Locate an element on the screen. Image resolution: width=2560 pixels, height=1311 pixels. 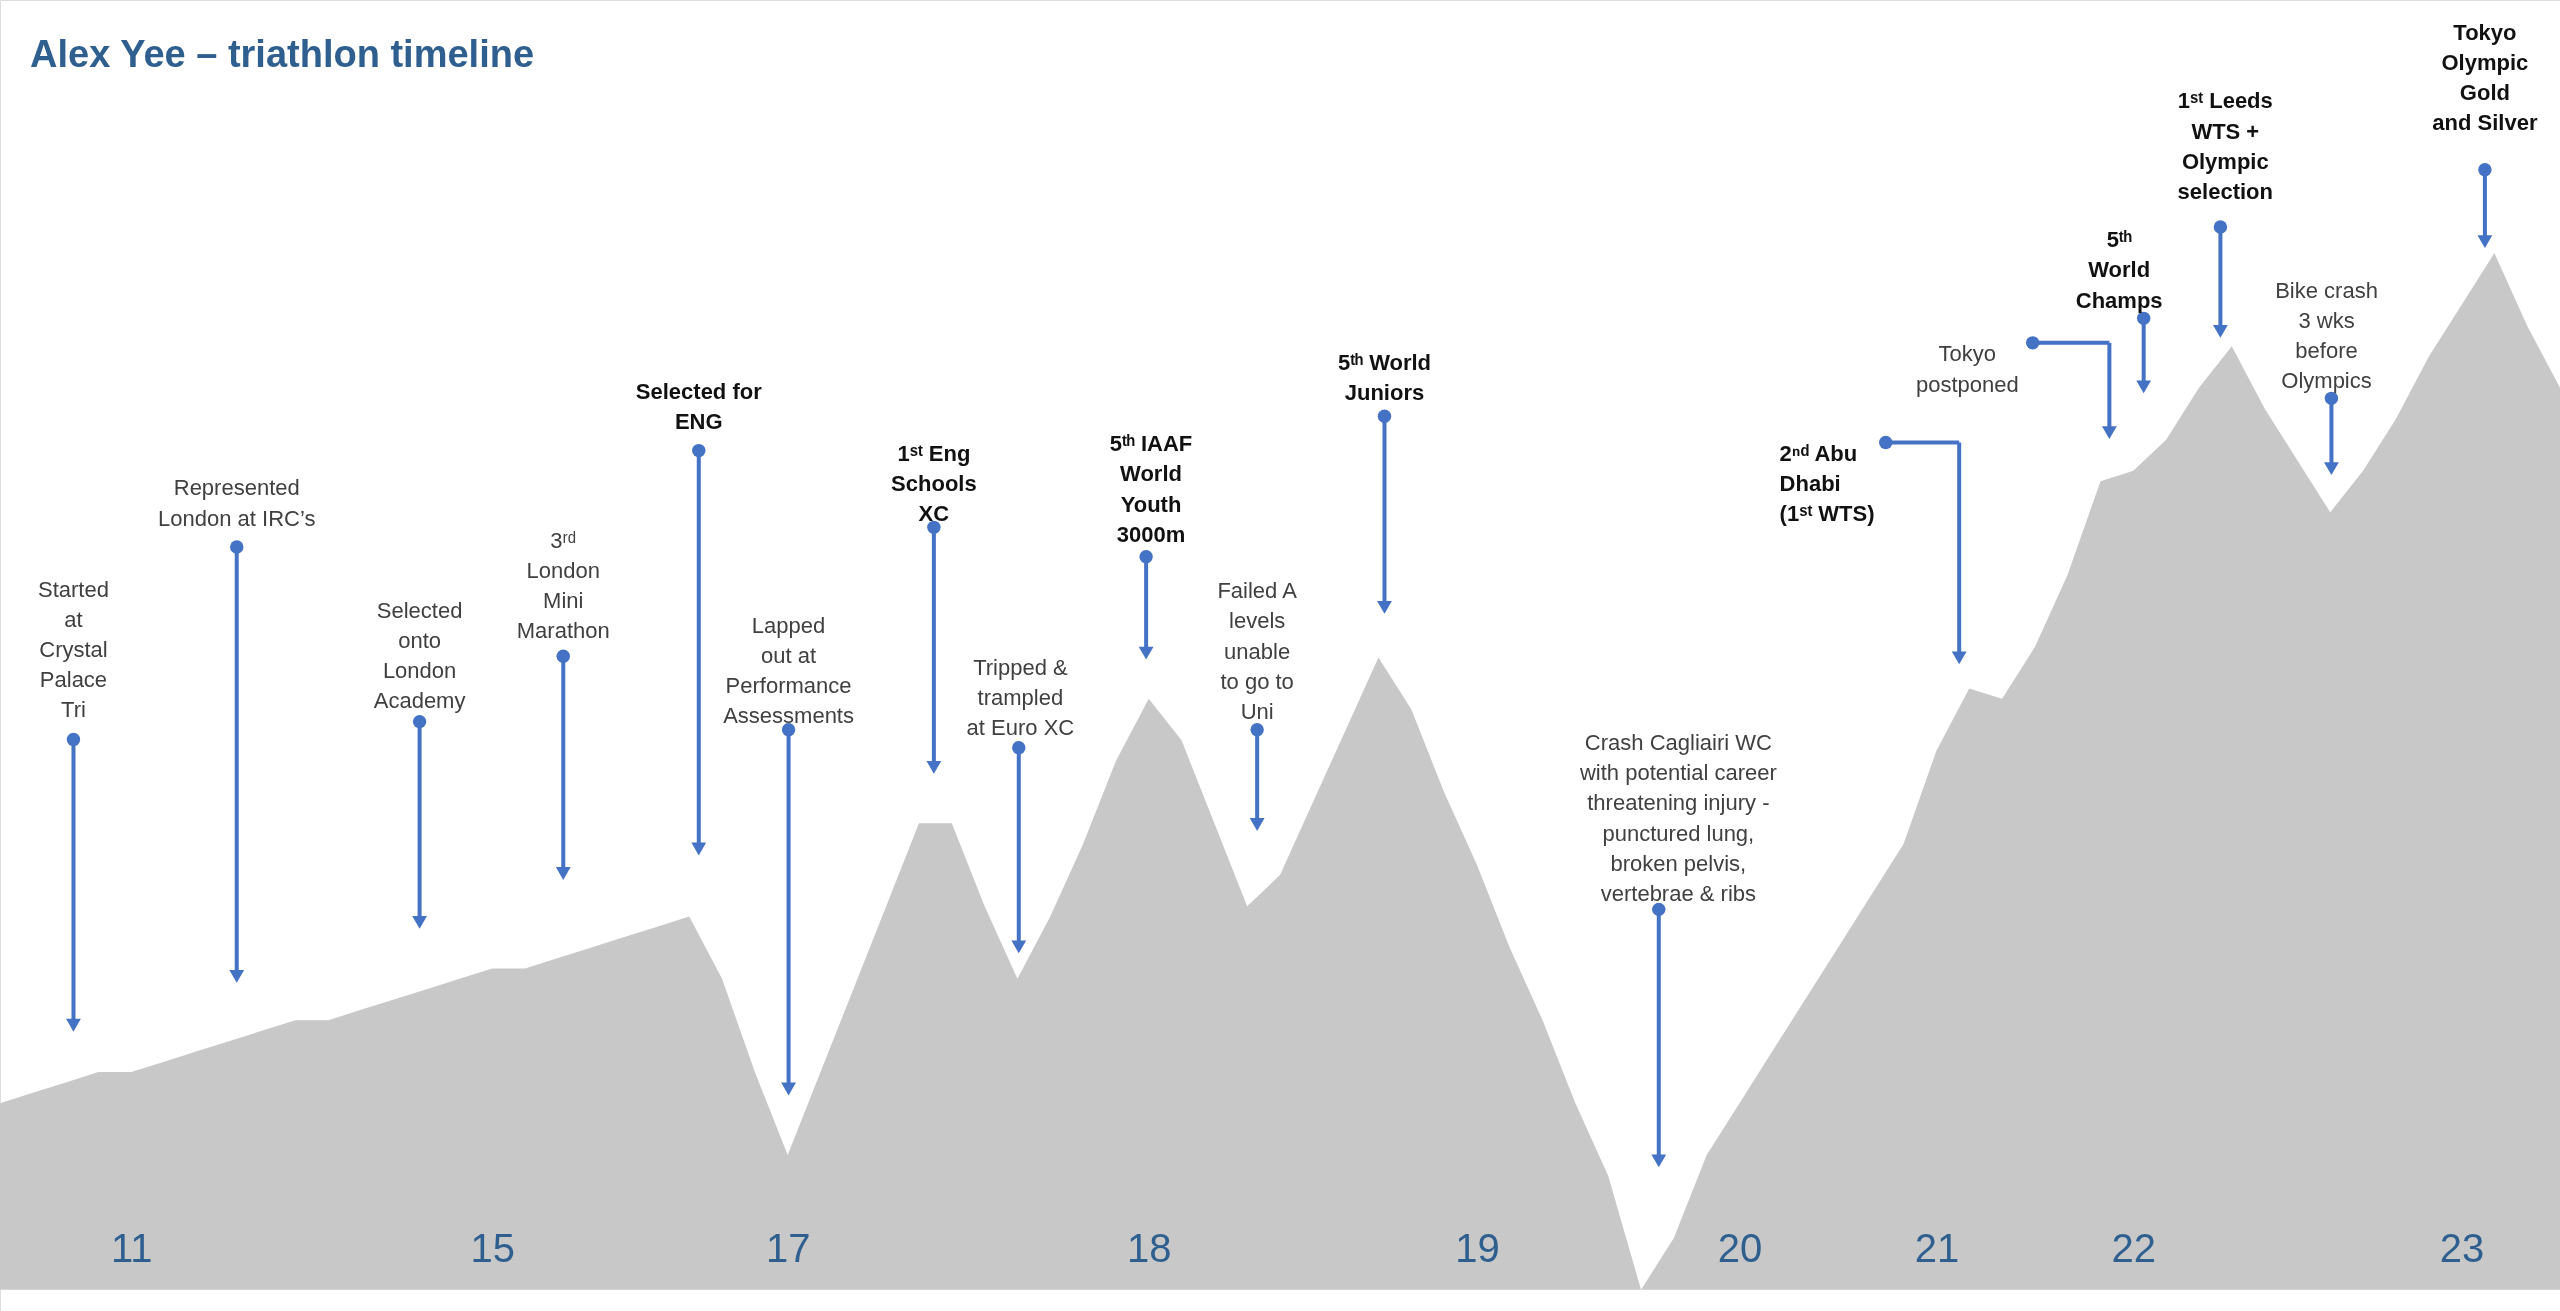
annotation: Tokyo postponed is located at coordinates (1967, 369).